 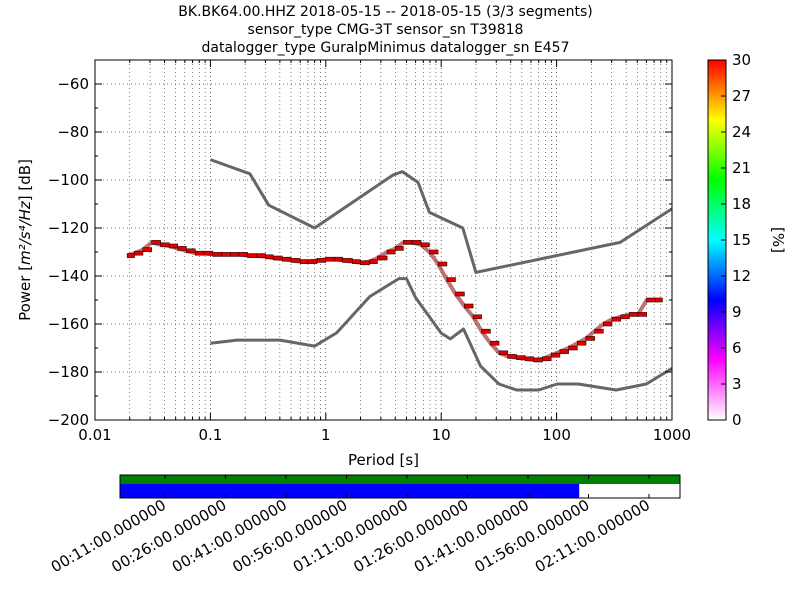 I want to click on colorbar-tick-label: 9, so click(x=737, y=312).